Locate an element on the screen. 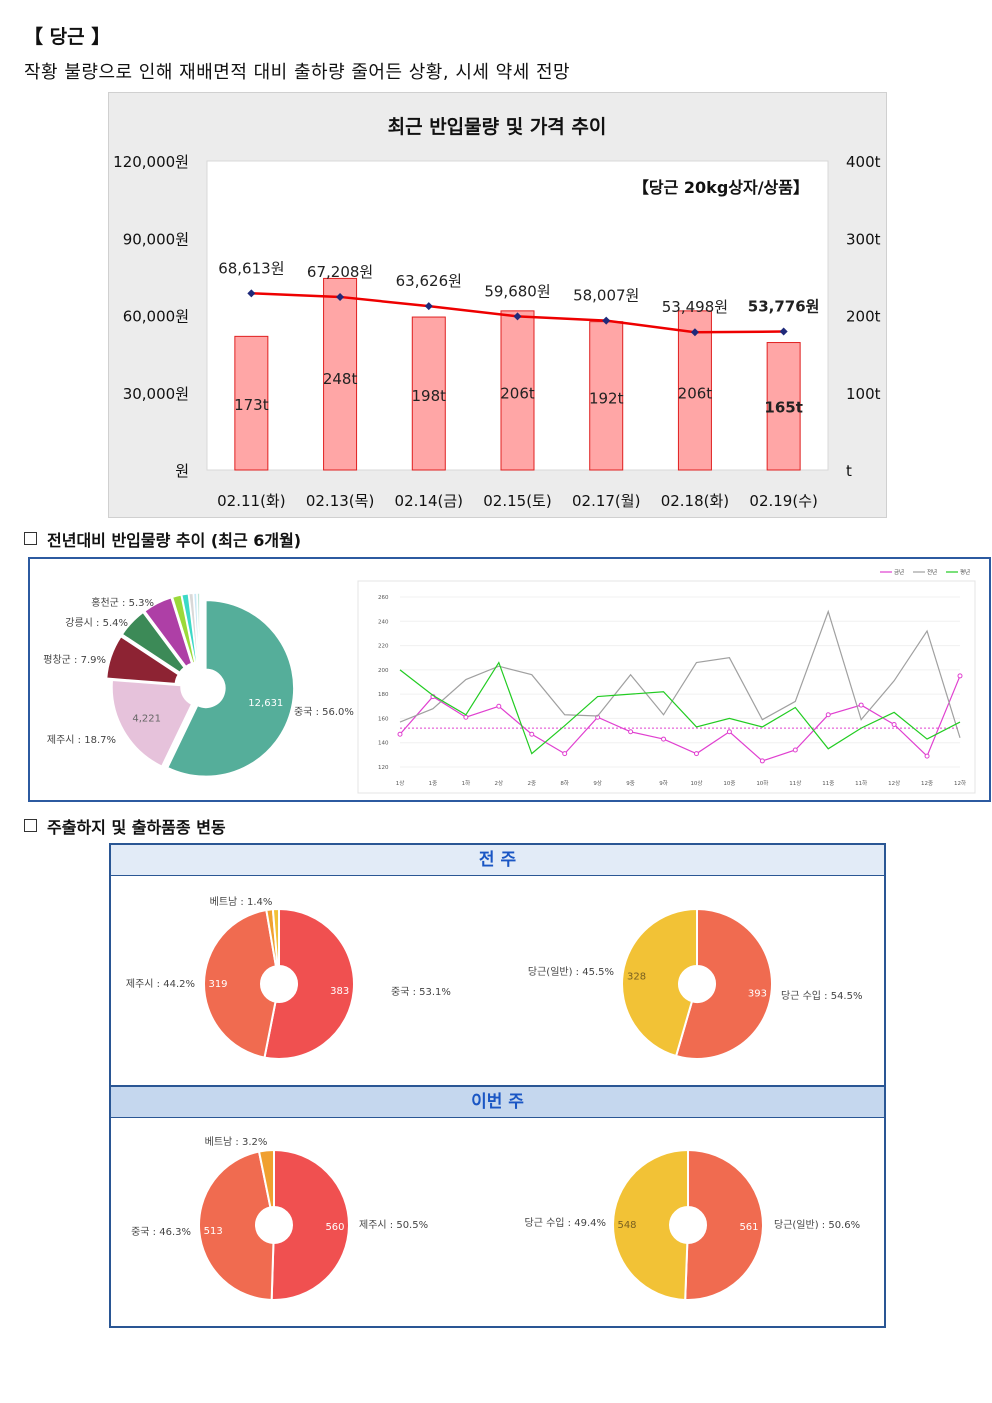  x-tick-label: 02.17(월) is located at coordinates (606, 501).